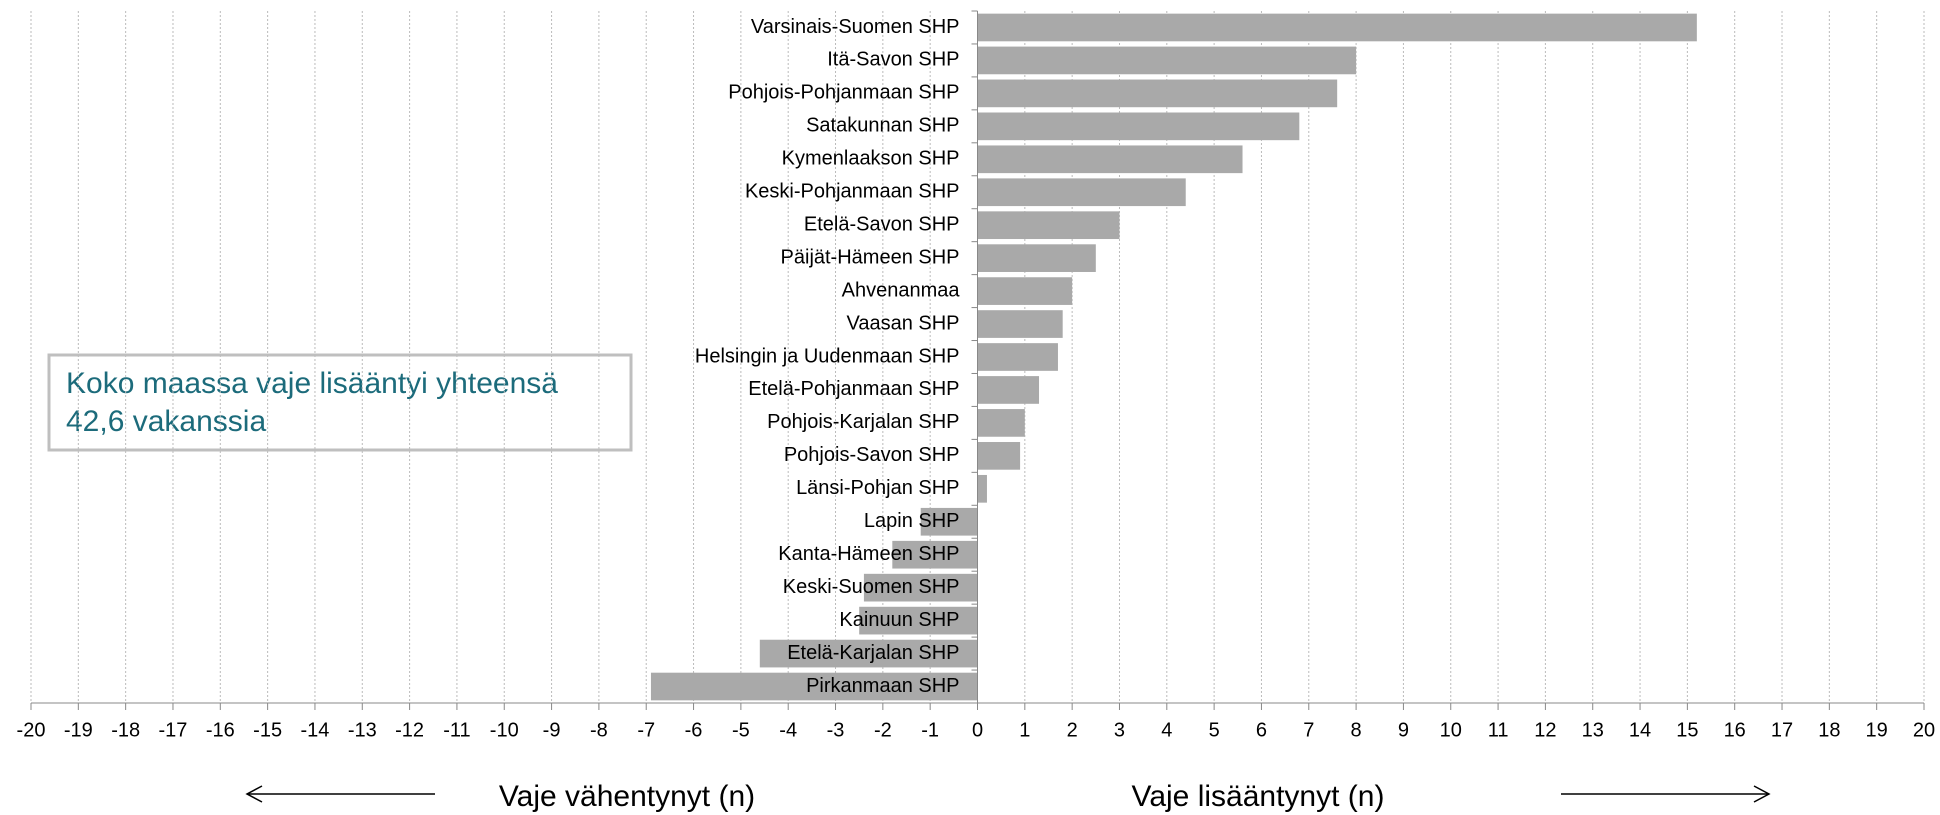 This screenshot has width=1940, height=815. I want to click on x-tick-label: -1, so click(930, 730).